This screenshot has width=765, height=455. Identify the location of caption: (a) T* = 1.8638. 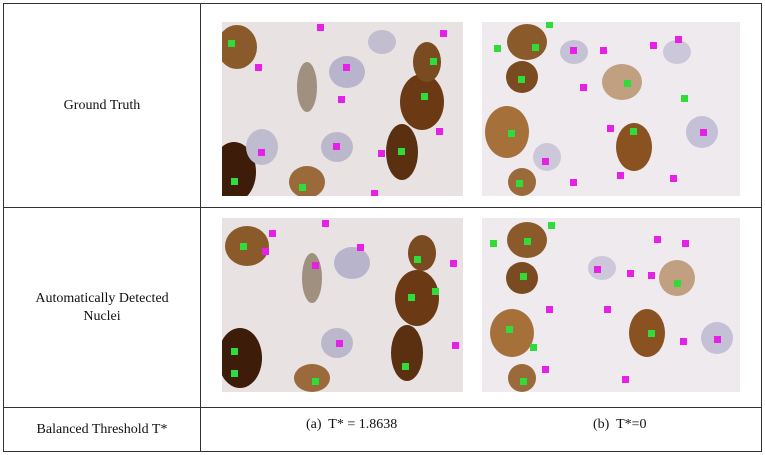
(352, 424).